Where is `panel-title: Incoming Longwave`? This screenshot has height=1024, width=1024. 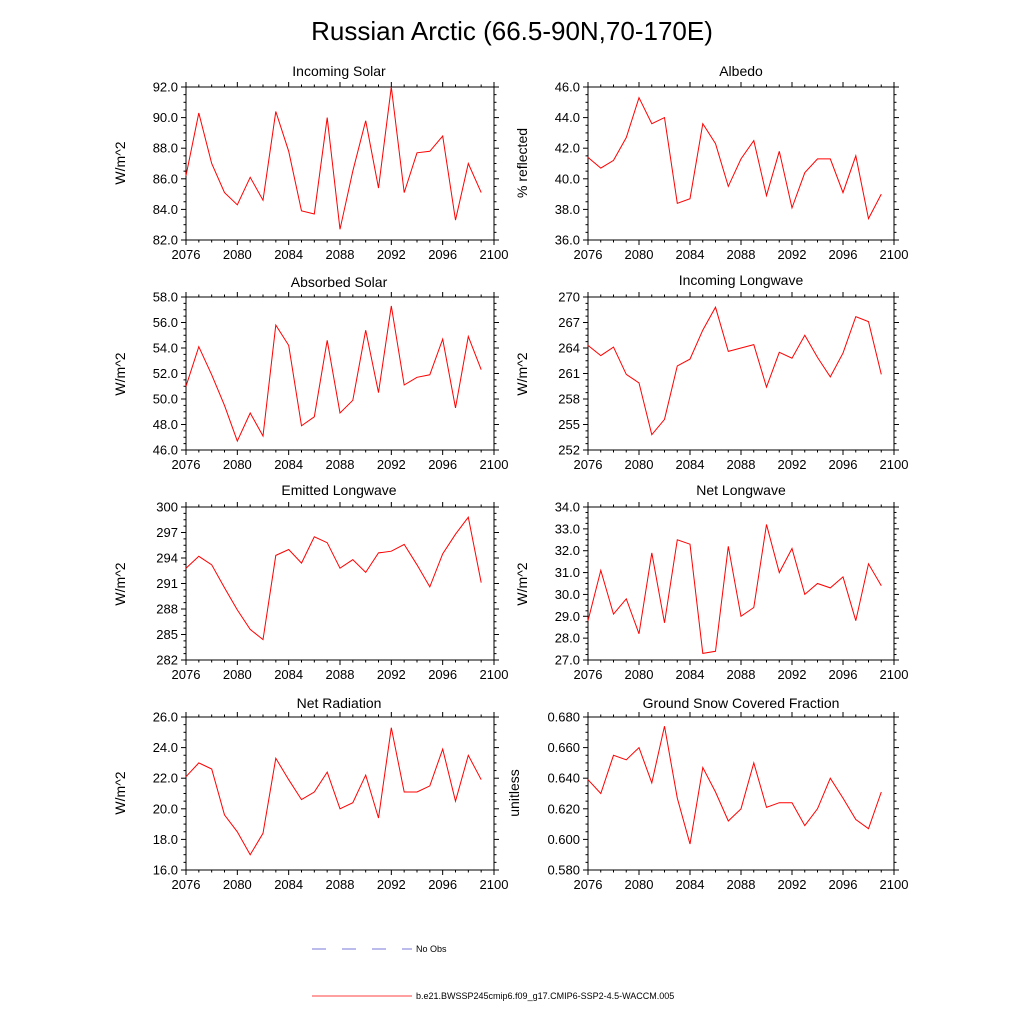
panel-title: Incoming Longwave is located at coordinates (741, 280).